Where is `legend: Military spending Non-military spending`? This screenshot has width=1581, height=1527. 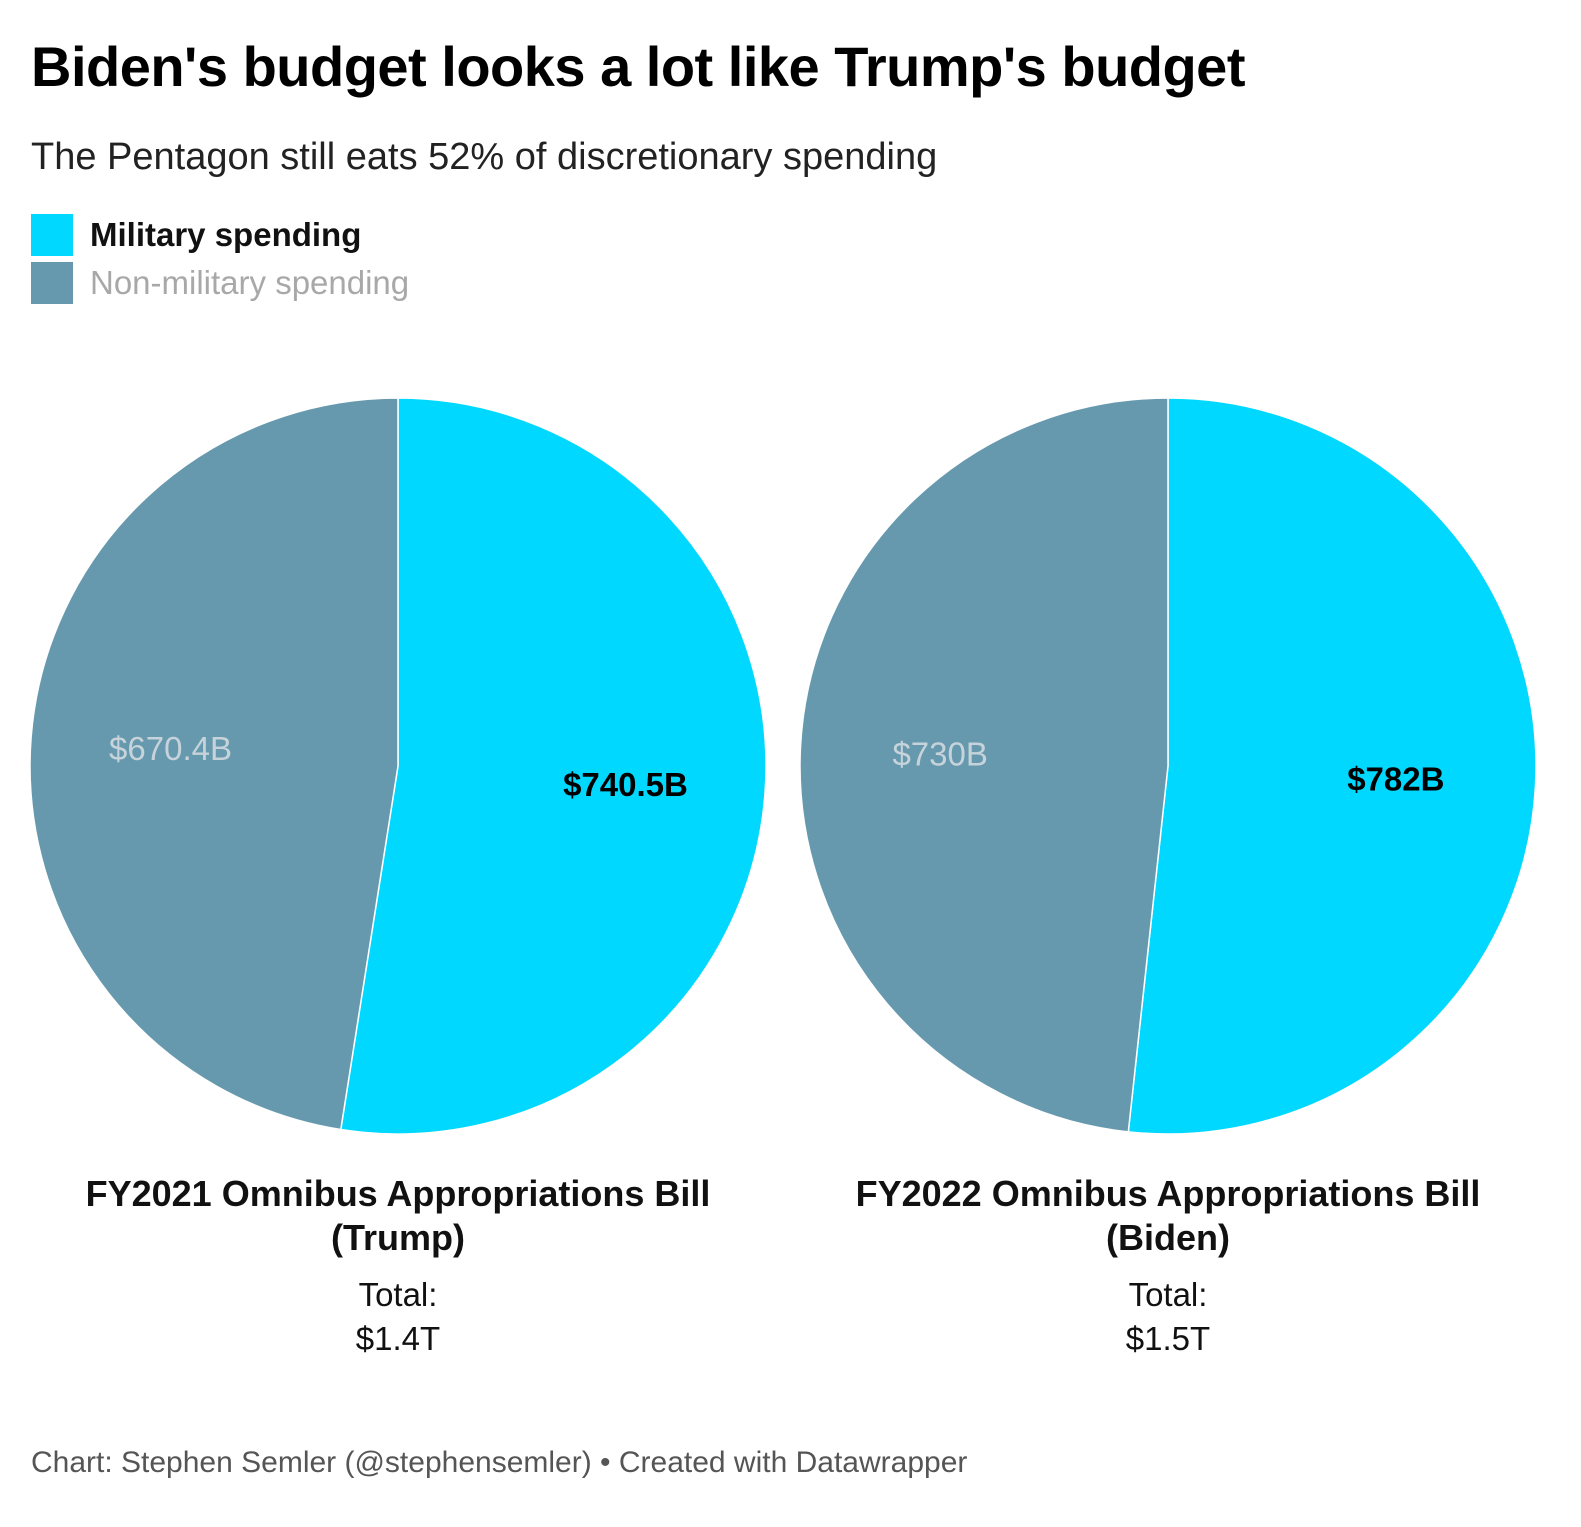 legend: Military spending Non-military spending is located at coordinates (220, 262).